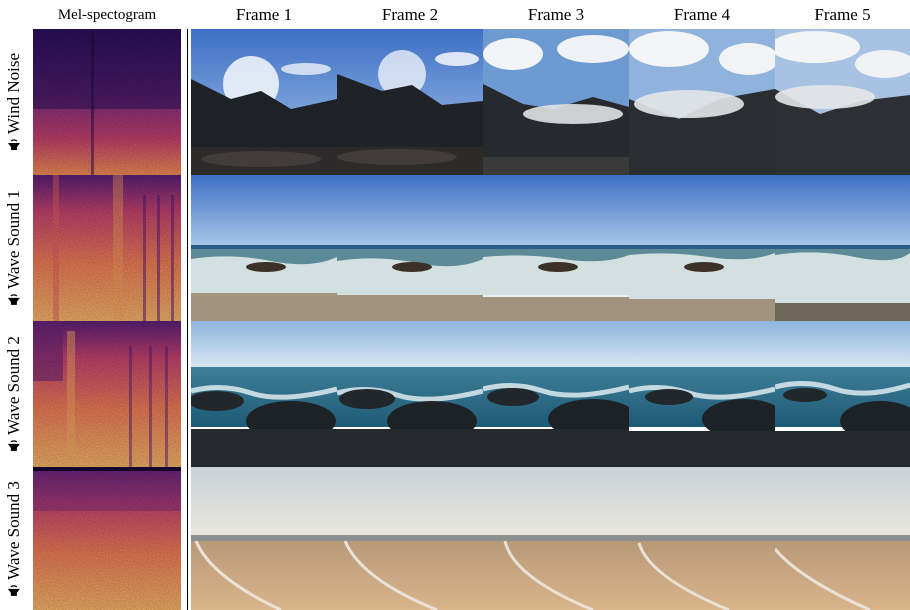  What do you see at coordinates (842, 14) in the screenshot?
I see `header-frame-5: Frame 5` at bounding box center [842, 14].